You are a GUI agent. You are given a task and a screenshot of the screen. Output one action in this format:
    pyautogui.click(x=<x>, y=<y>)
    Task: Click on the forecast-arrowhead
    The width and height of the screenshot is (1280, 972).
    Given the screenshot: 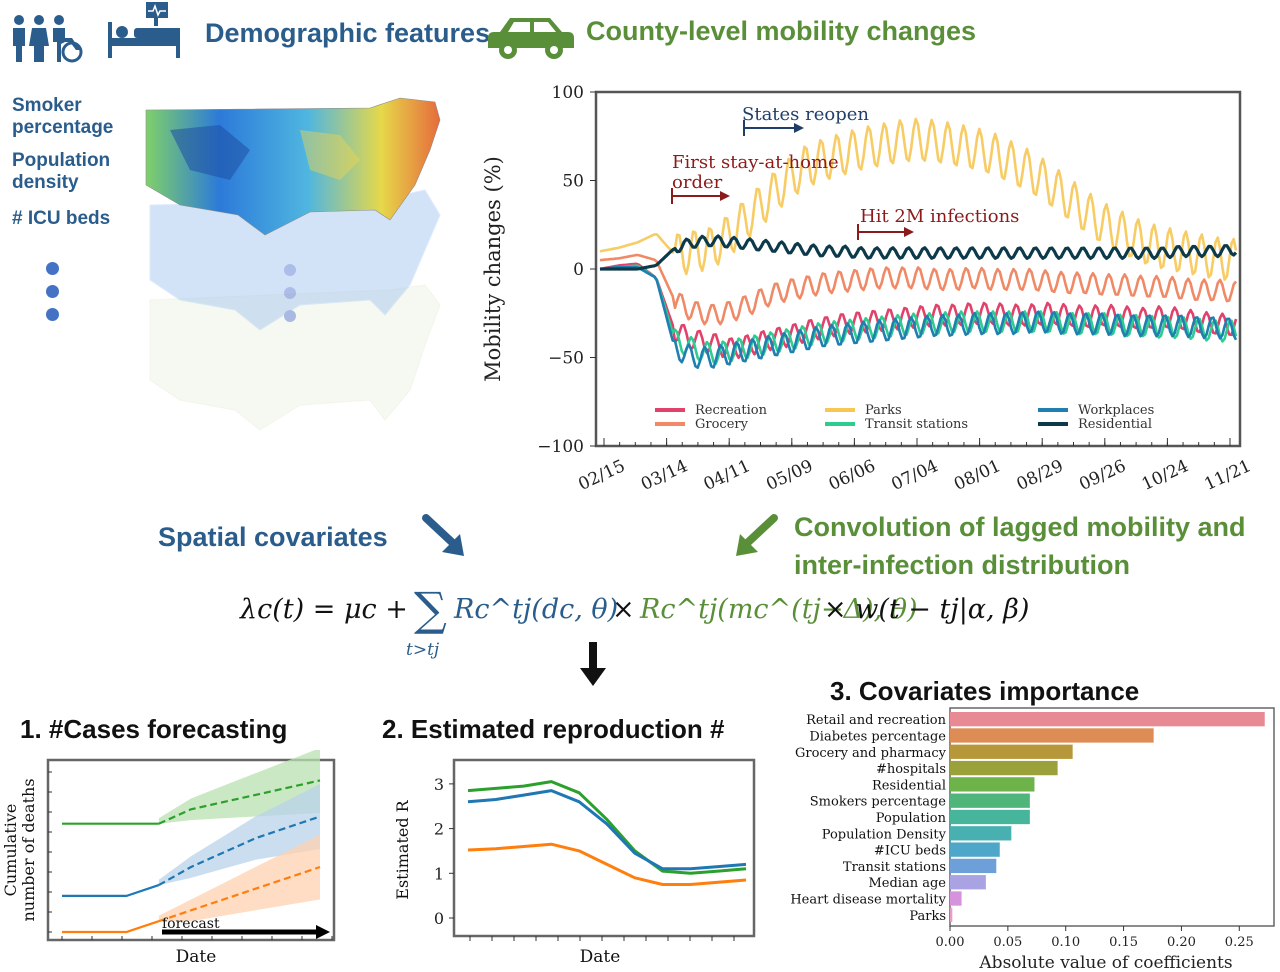 What is the action you would take?
    pyautogui.click(x=323, y=932)
    